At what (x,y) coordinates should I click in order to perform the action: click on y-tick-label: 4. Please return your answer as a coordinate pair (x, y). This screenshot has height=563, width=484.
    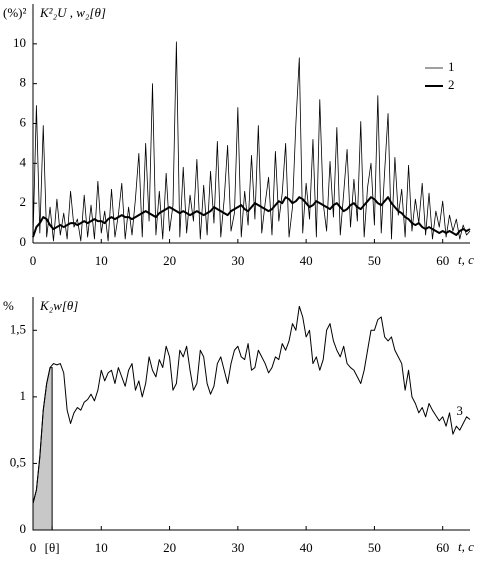
    Looking at the image, I should click on (23, 161).